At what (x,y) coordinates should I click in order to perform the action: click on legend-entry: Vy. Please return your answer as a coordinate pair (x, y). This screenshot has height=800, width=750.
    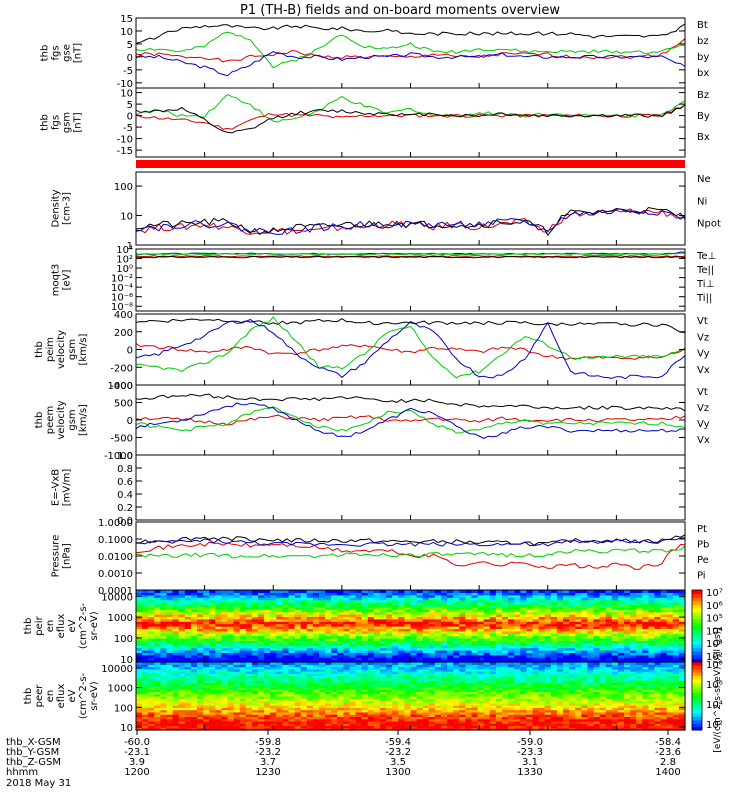
    Looking at the image, I should click on (703, 354).